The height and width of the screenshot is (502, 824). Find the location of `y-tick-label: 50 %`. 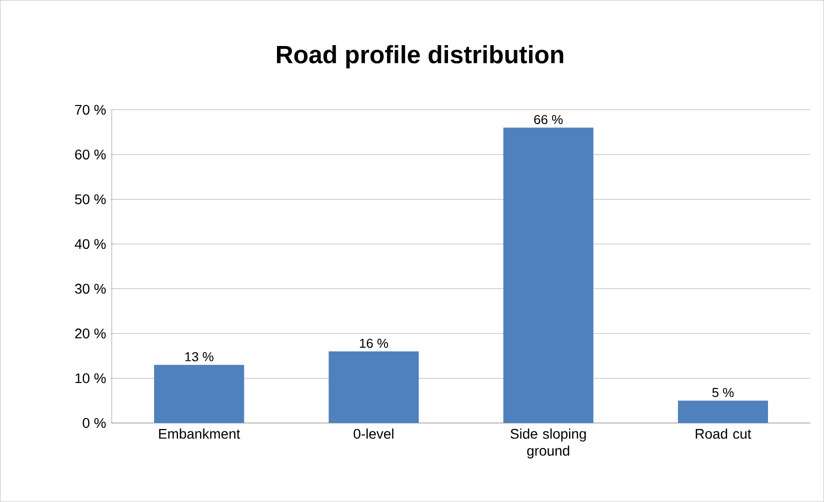

y-tick-label: 50 % is located at coordinates (90, 199).